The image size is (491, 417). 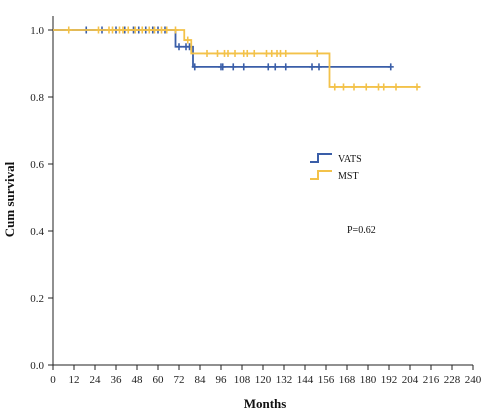 I want to click on series-vats, so click(x=223, y=48).